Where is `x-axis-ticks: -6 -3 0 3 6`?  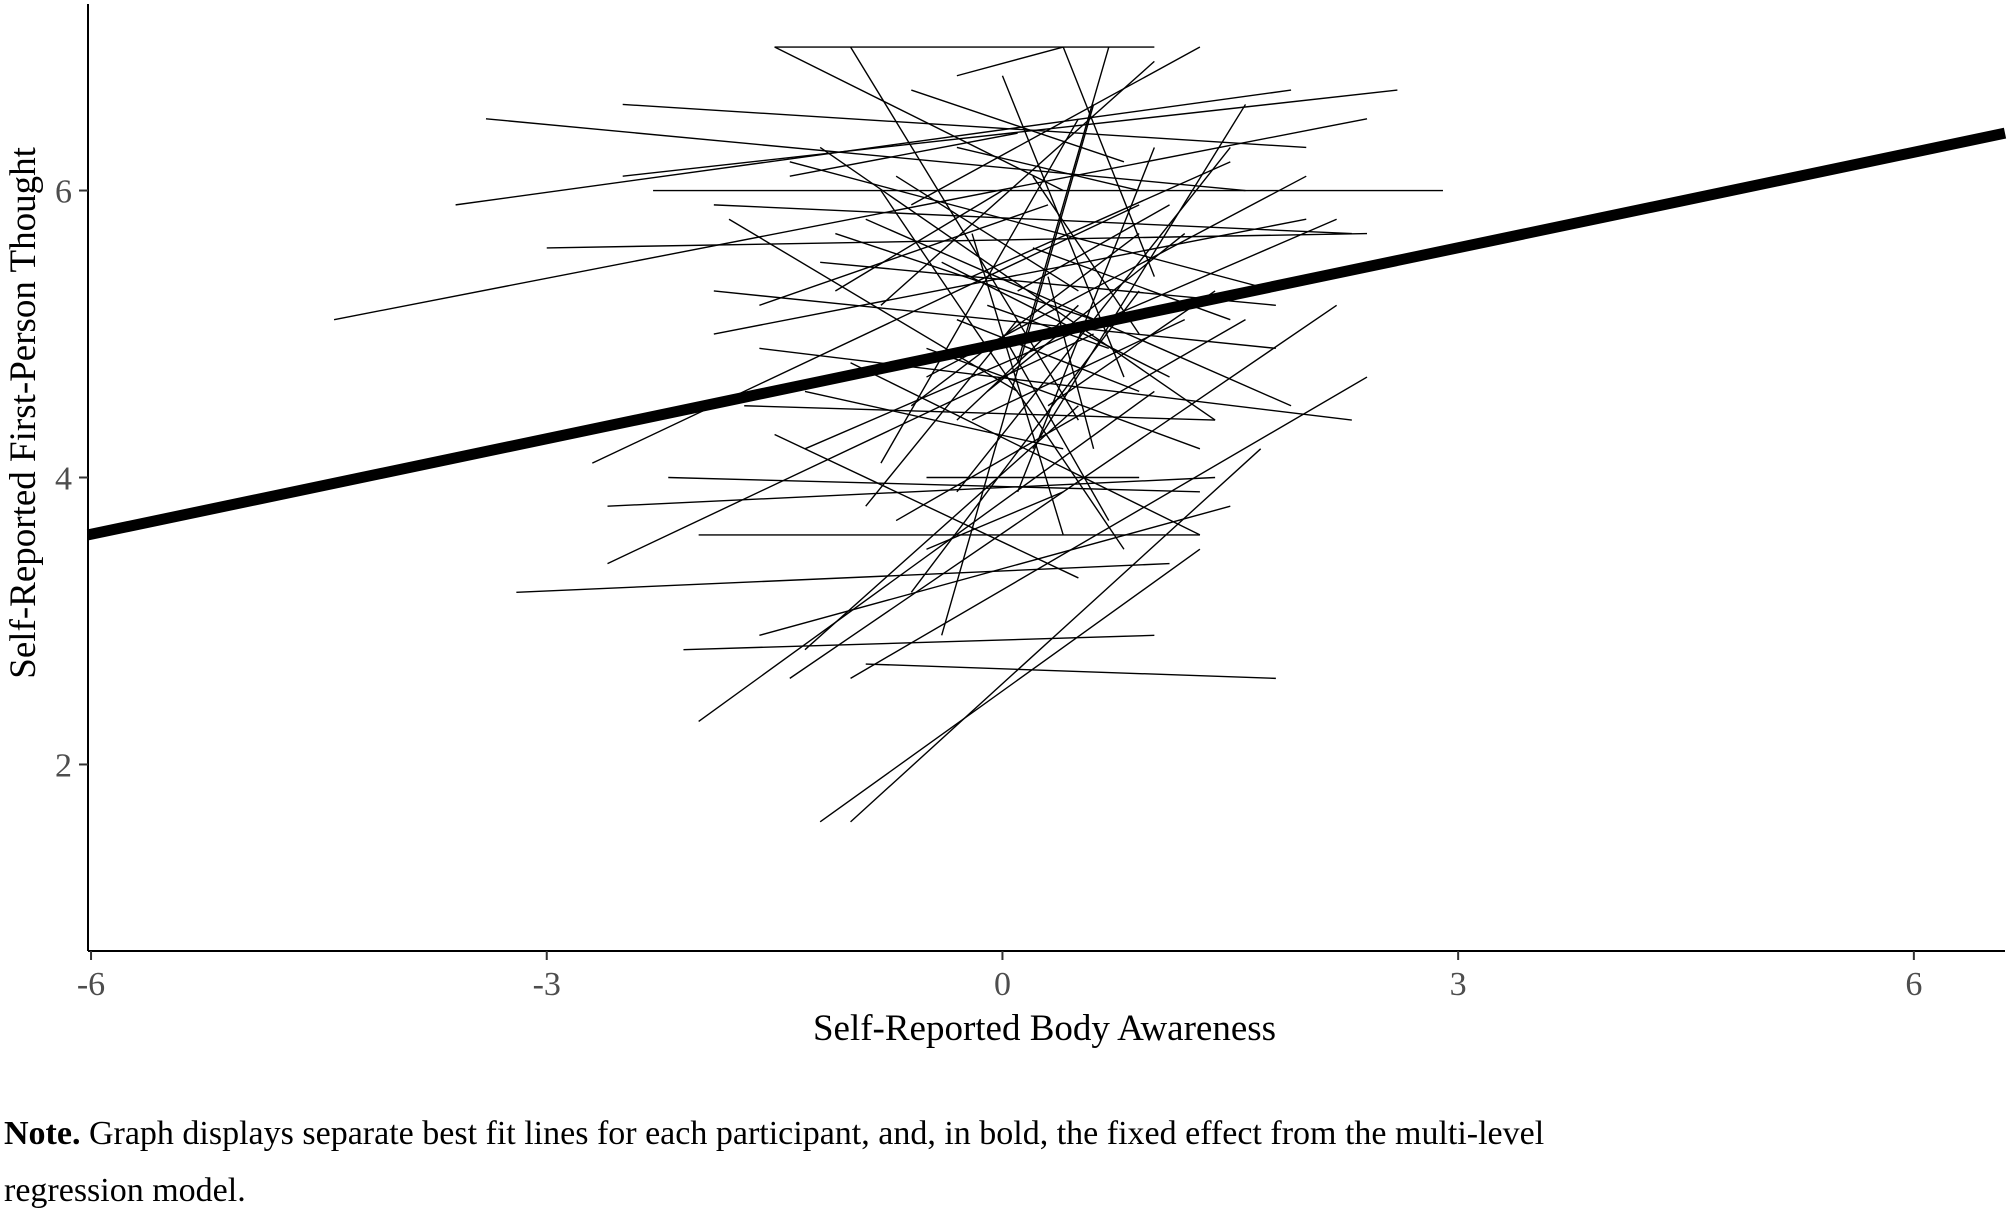
x-axis-ticks: -6 -3 0 3 6 is located at coordinates (999, 977).